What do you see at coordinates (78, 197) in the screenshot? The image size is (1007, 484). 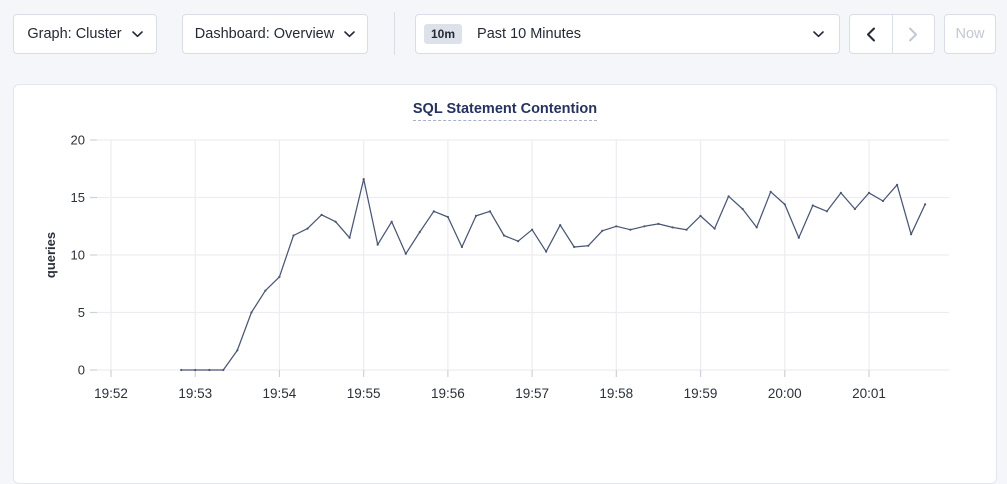 I see `y-tick-label: 15` at bounding box center [78, 197].